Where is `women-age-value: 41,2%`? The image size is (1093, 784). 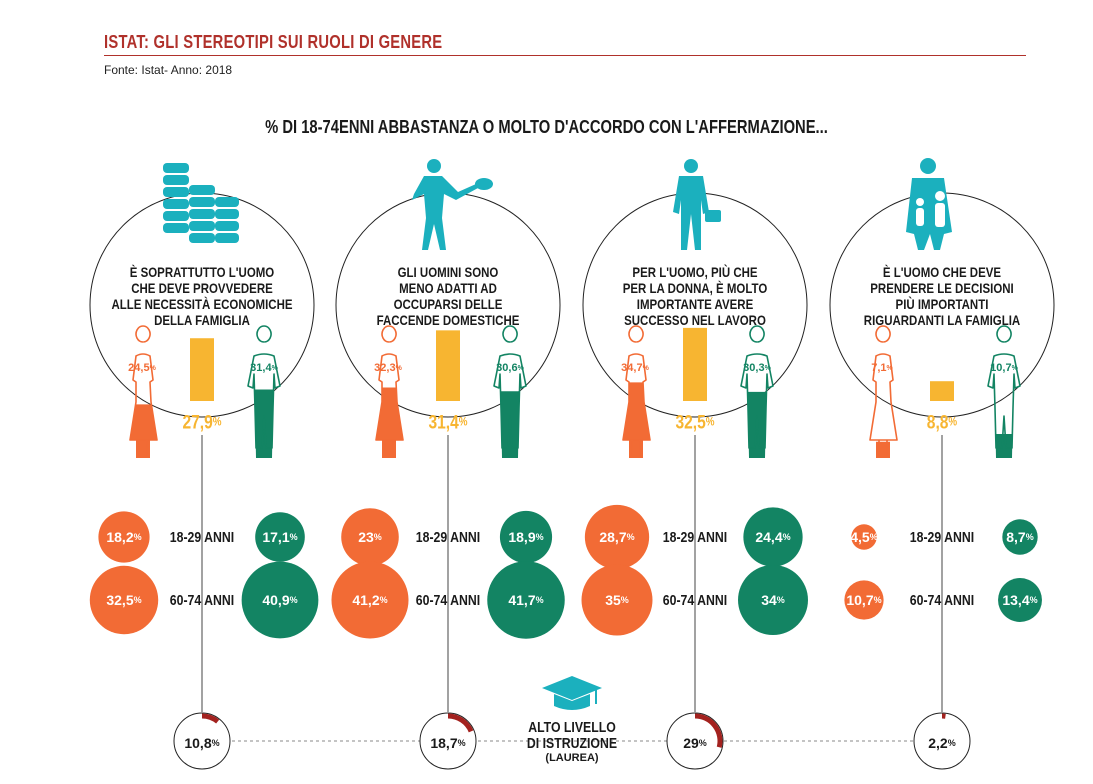 women-age-value: 41,2% is located at coordinates (369, 600).